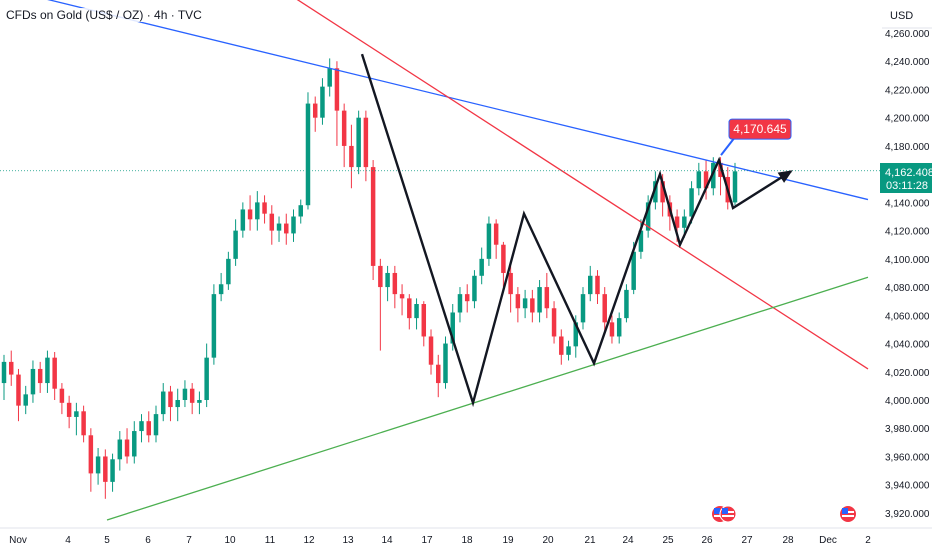 The height and width of the screenshot is (555, 932). I want to click on current-price-badge, so click(906, 178).